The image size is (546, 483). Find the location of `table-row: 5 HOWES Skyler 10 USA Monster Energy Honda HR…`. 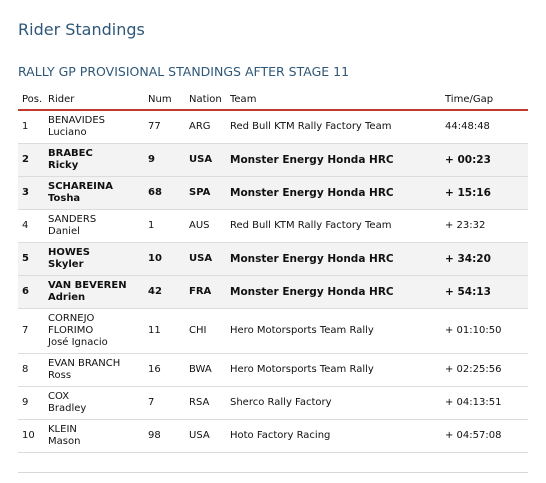

table-row: 5 HOWES Skyler 10 USA Monster Energy Honda HR… is located at coordinates (273, 259).